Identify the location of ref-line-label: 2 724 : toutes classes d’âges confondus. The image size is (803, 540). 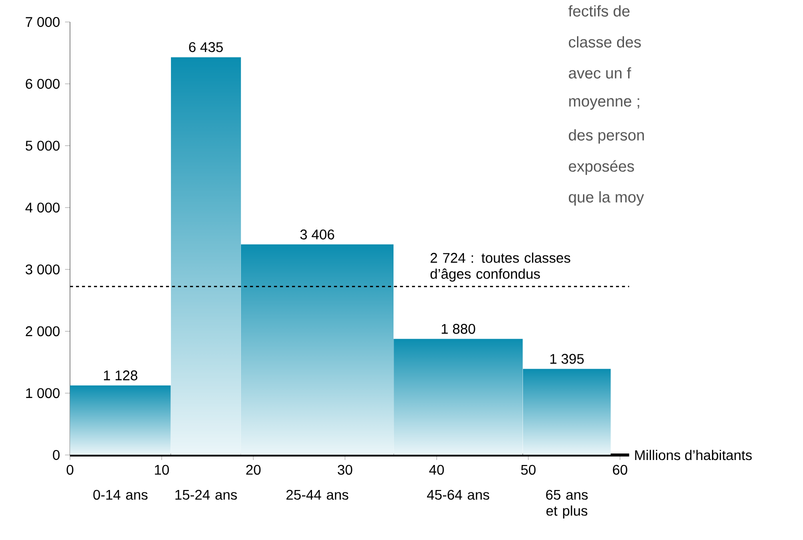
(500, 267).